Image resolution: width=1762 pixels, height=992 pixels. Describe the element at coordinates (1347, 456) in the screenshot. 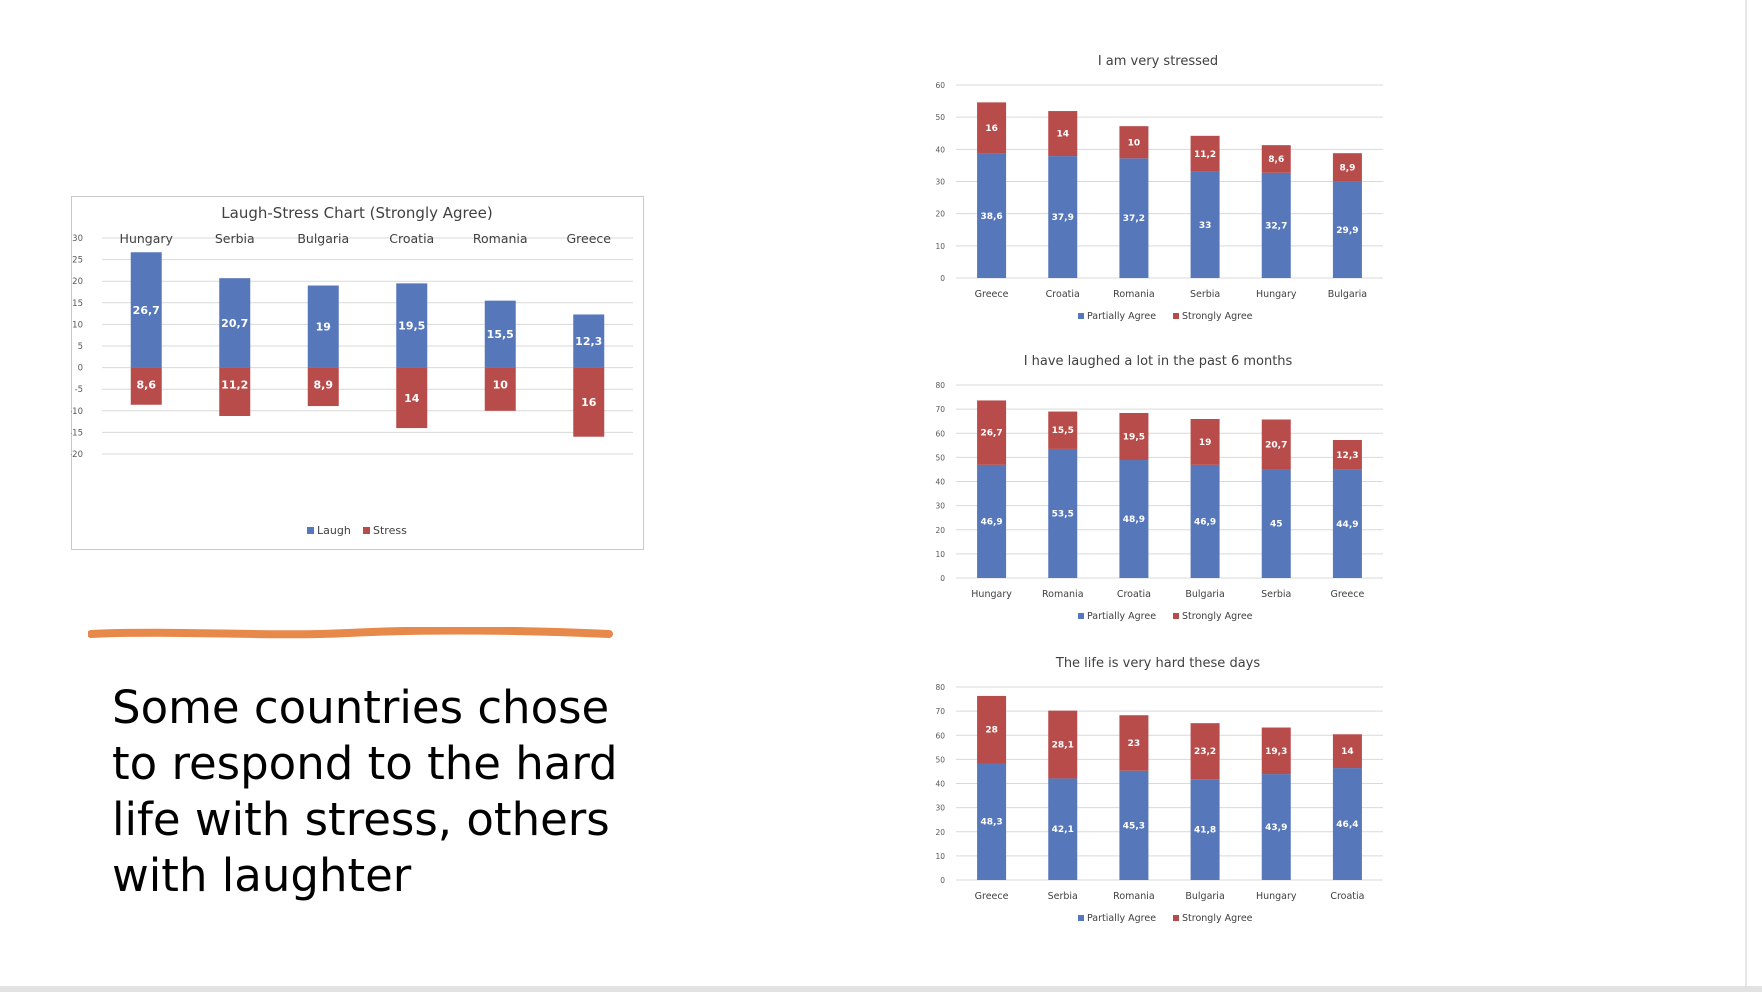

I see `data-label: 12,3` at that location.